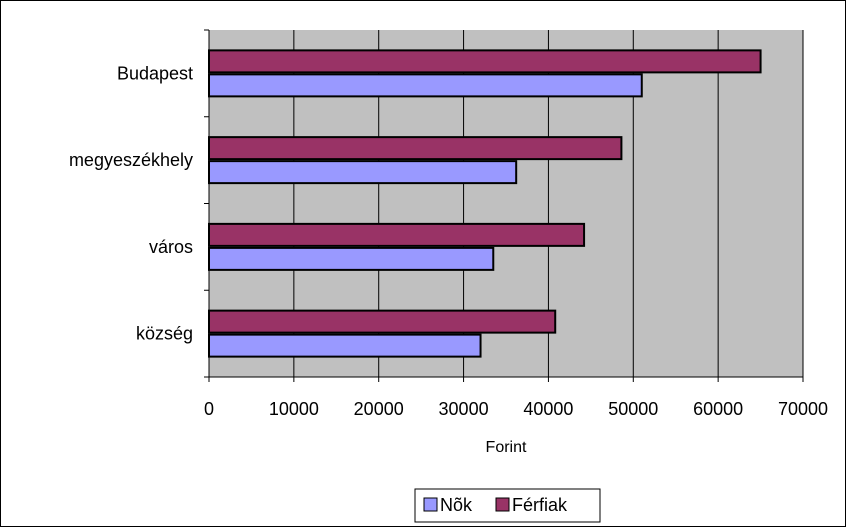  Describe the element at coordinates (633, 409) in the screenshot. I see `x-tick-label-50000: 50000` at that location.